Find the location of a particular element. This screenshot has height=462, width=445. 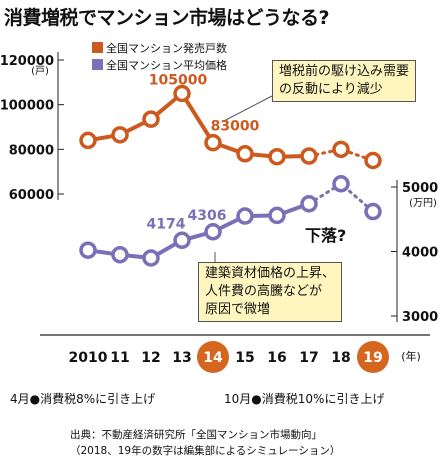

legend-swatch-units is located at coordinates (97, 47).